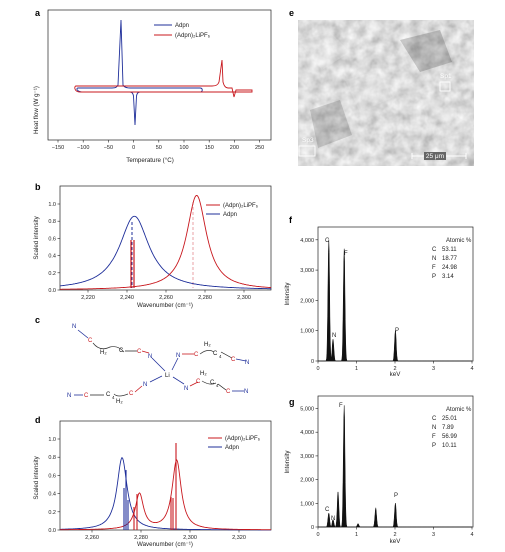 This screenshot has height=552, width=505. I want to click on dsc-curve-lipf6, so click(163, 78).